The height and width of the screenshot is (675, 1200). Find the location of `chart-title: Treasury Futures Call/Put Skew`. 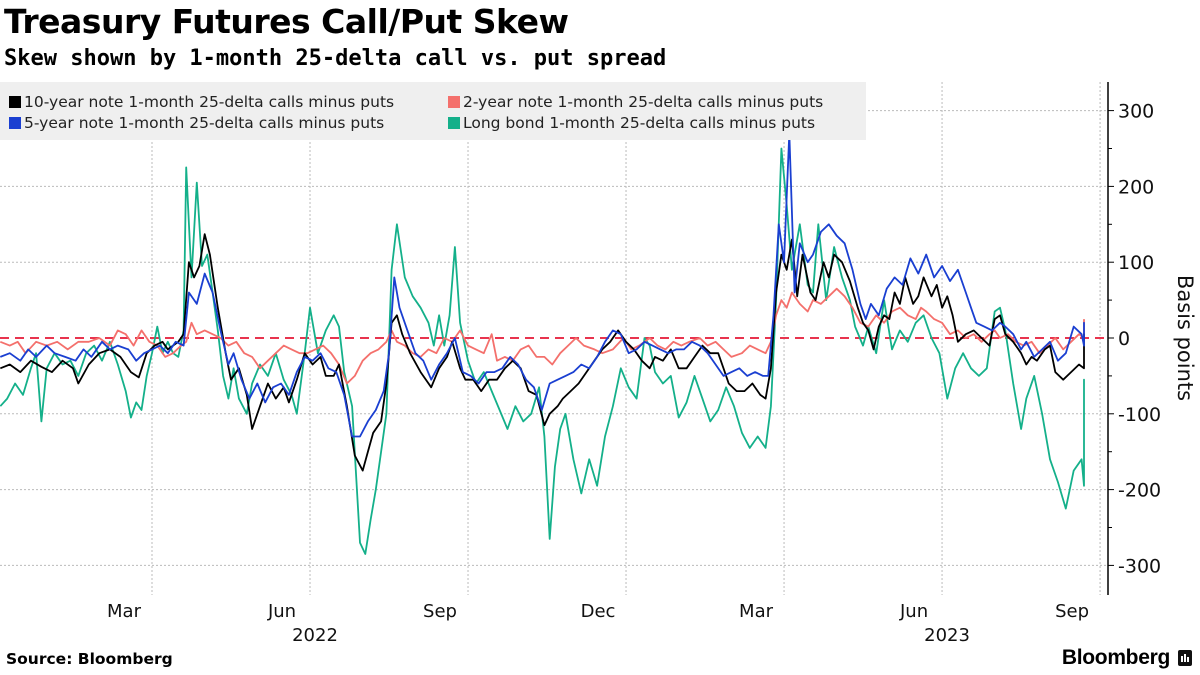

chart-title: Treasury Futures Call/Put Skew is located at coordinates (286, 21).